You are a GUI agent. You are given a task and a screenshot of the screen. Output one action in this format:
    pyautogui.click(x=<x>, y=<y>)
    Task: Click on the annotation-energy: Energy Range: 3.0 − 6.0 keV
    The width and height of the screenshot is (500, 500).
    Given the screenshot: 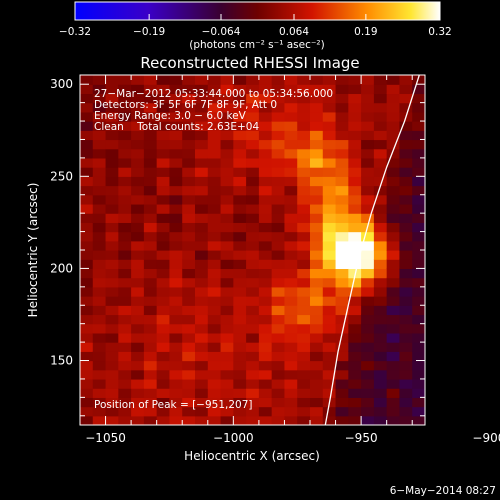 What is the action you would take?
    pyautogui.click(x=170, y=116)
    